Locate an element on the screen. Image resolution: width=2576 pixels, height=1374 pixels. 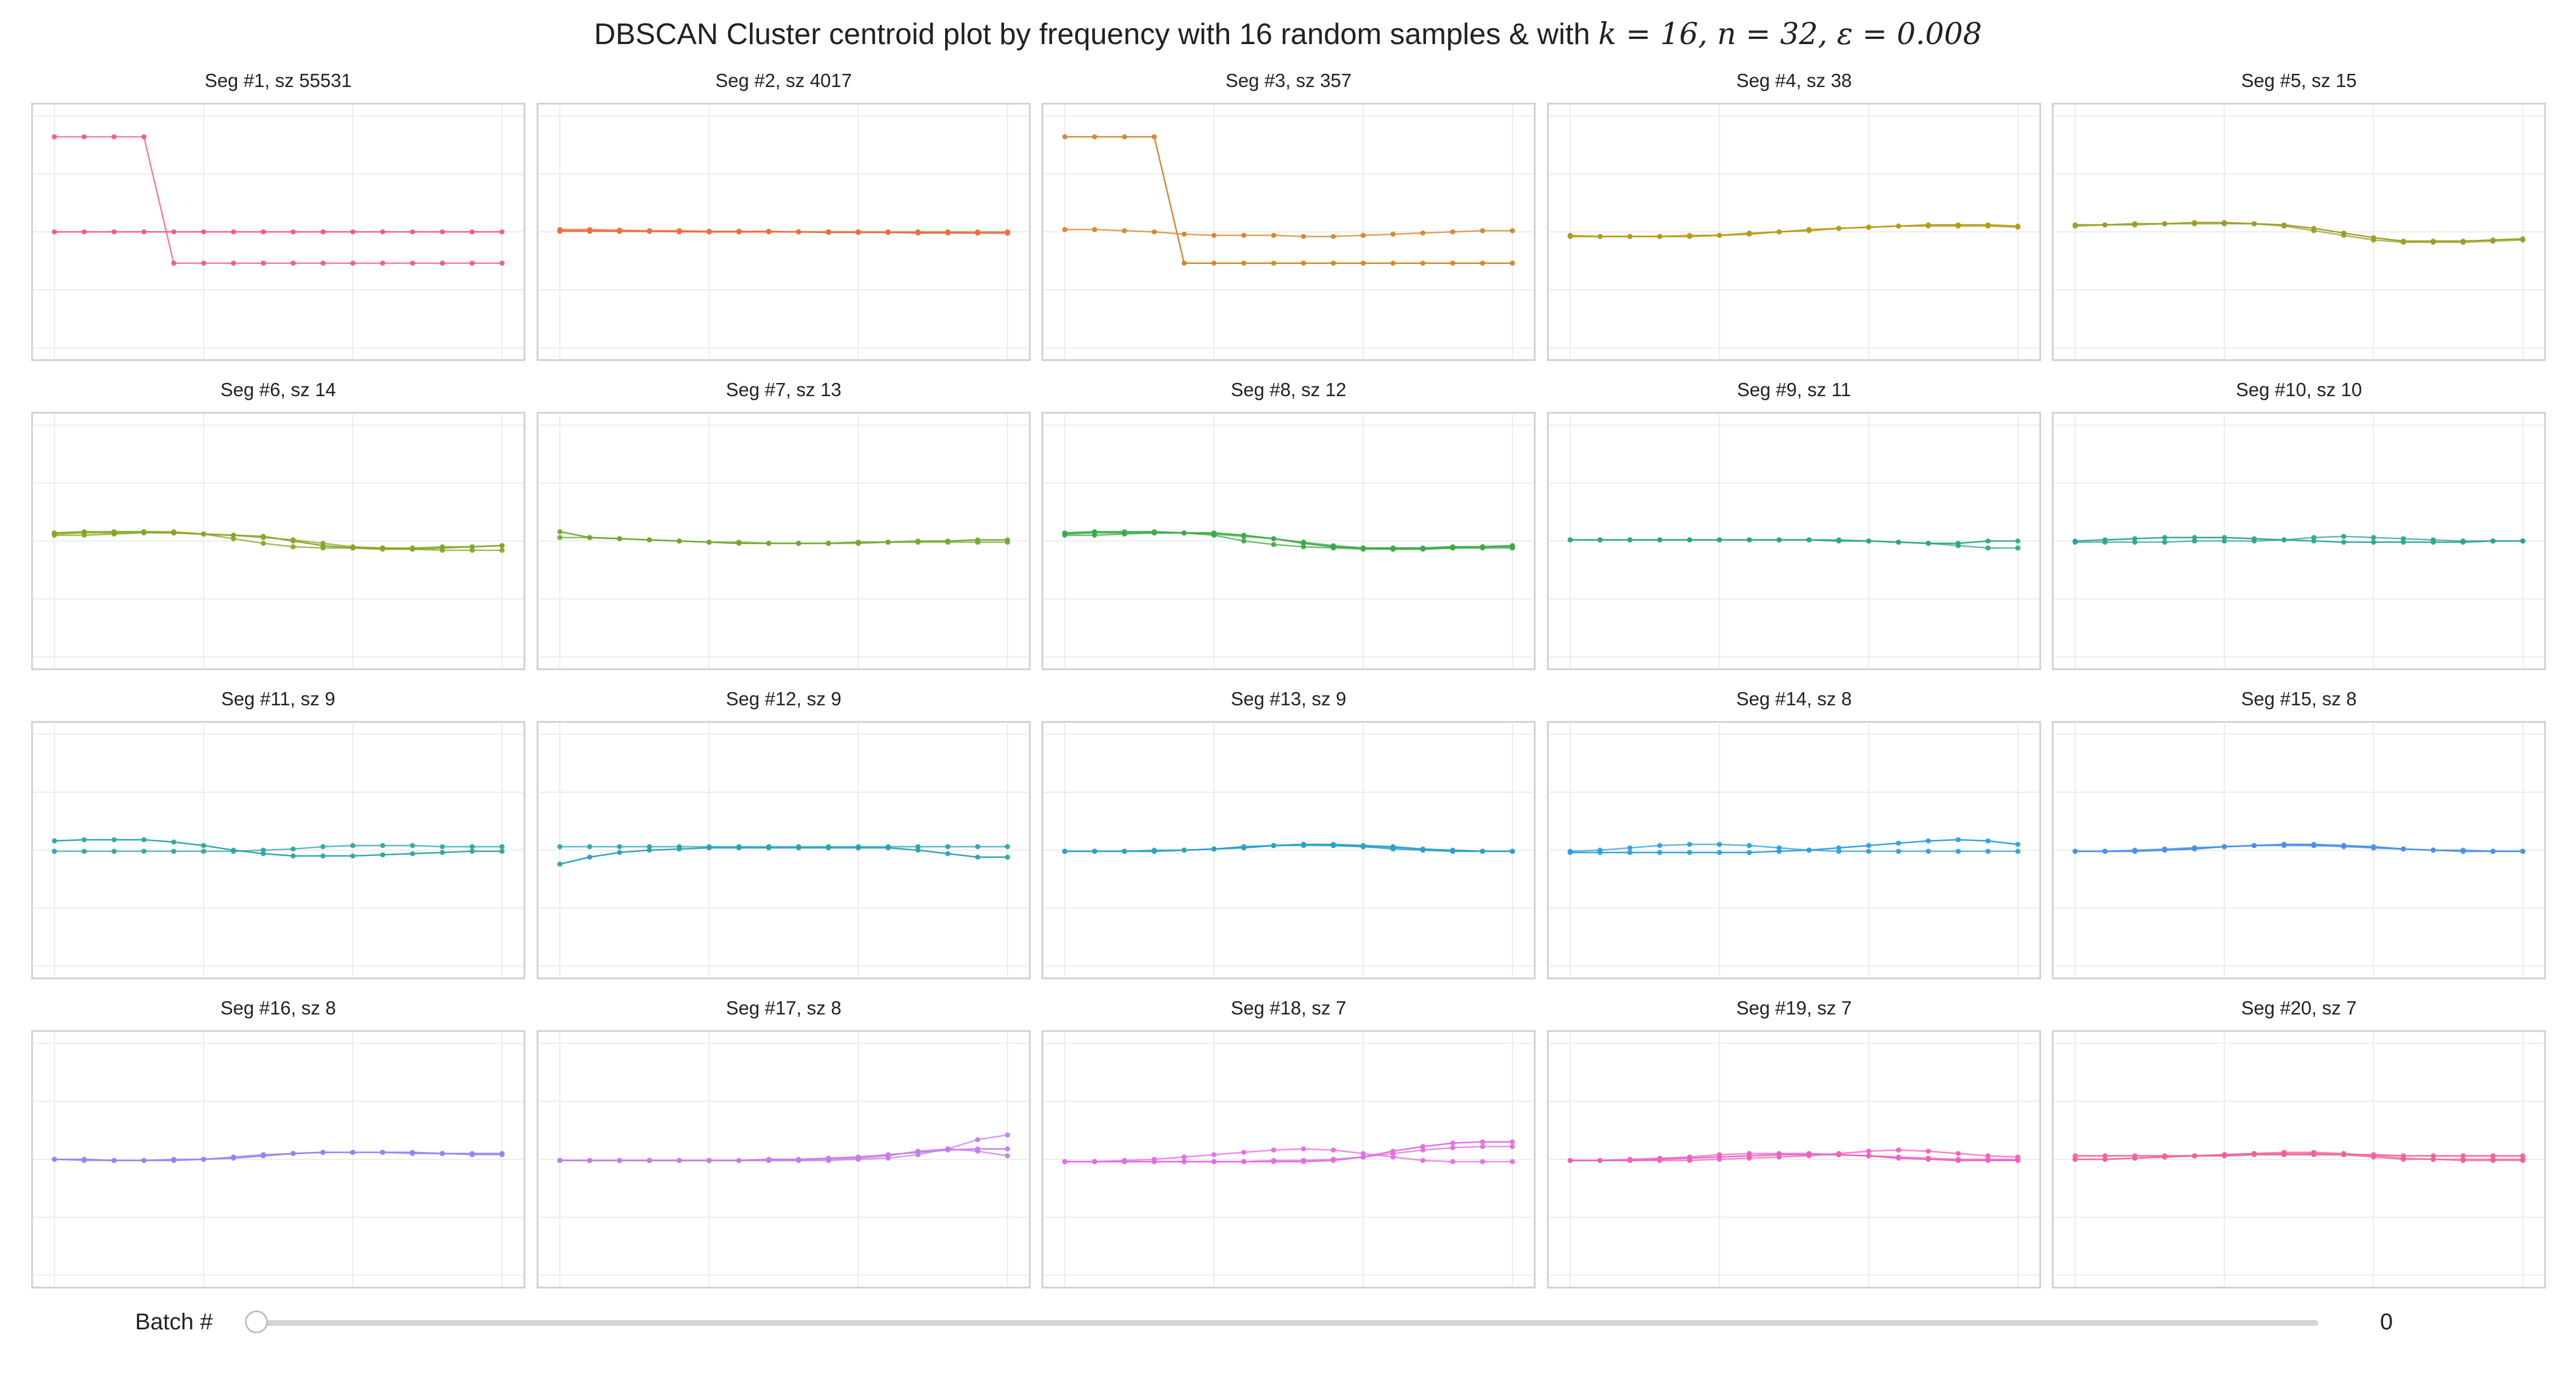
batch-slider-value: 0 is located at coordinates (2386, 1322).